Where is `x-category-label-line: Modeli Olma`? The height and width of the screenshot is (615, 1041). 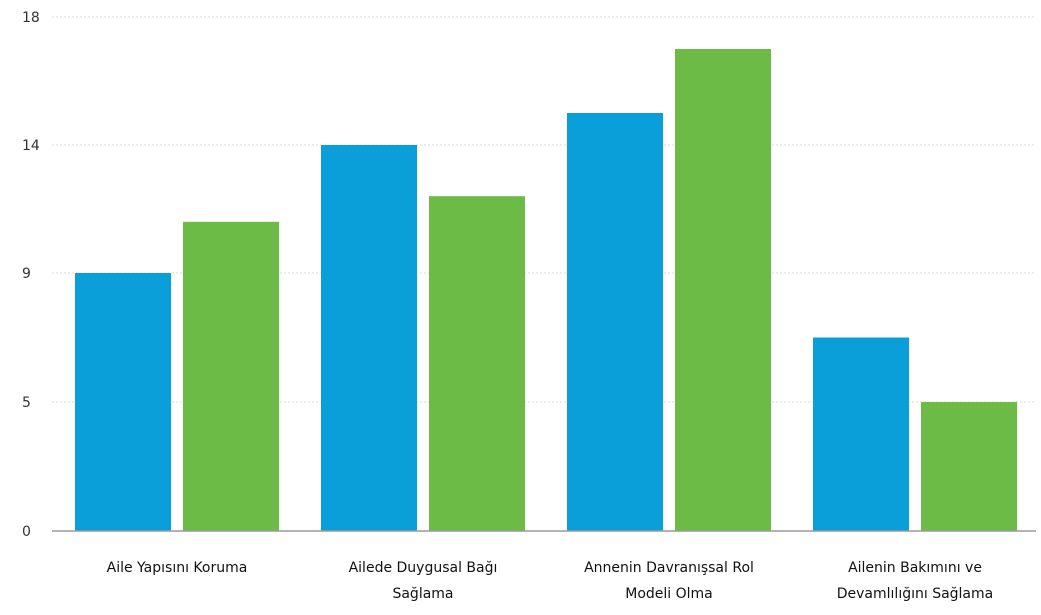 x-category-label-line: Modeli Olma is located at coordinates (669, 594).